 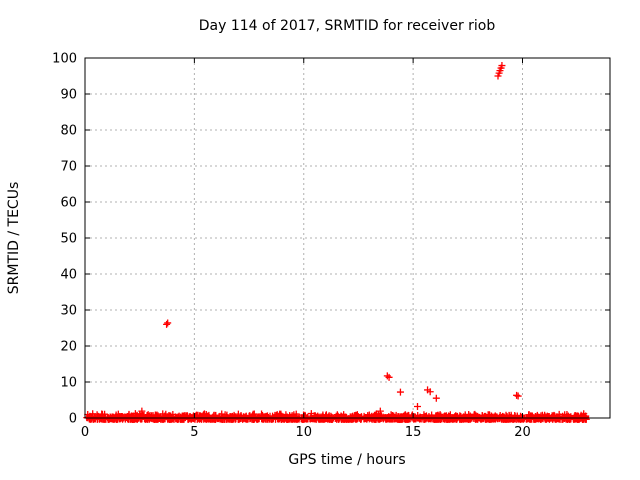 I want to click on x-tick-label: 20, so click(x=522, y=432).